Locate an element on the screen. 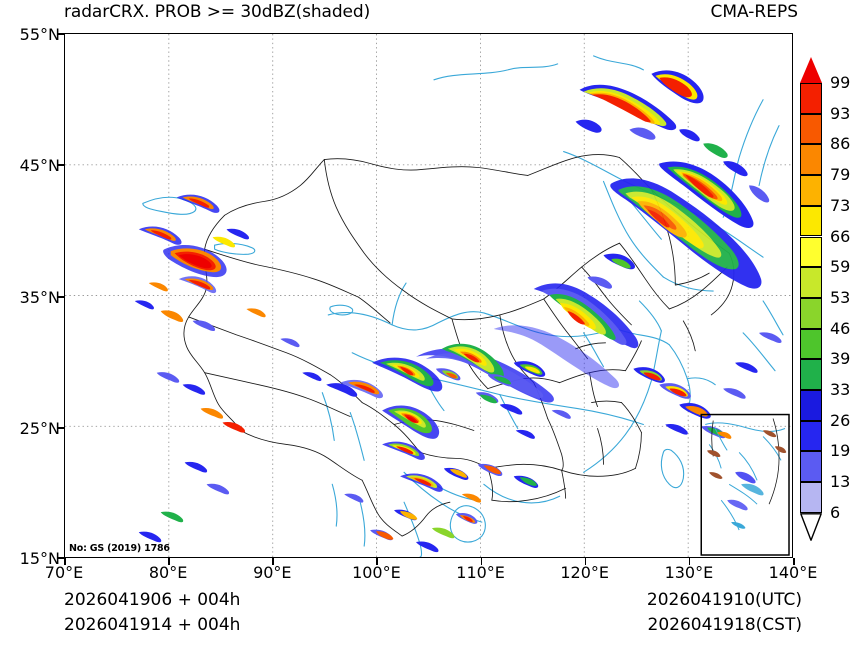 This screenshot has width=860, height=647. map-copyright-watermark: No: GS (2019) 1786 is located at coordinates (119, 548).